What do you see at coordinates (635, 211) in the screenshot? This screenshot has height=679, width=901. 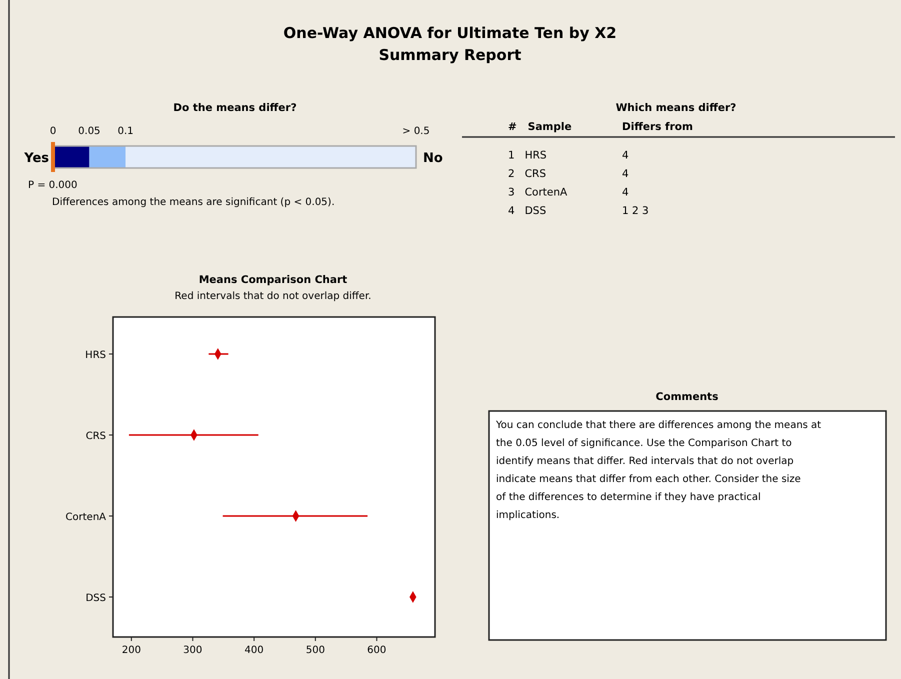 I see `text: 1 2 3` at bounding box center [635, 211].